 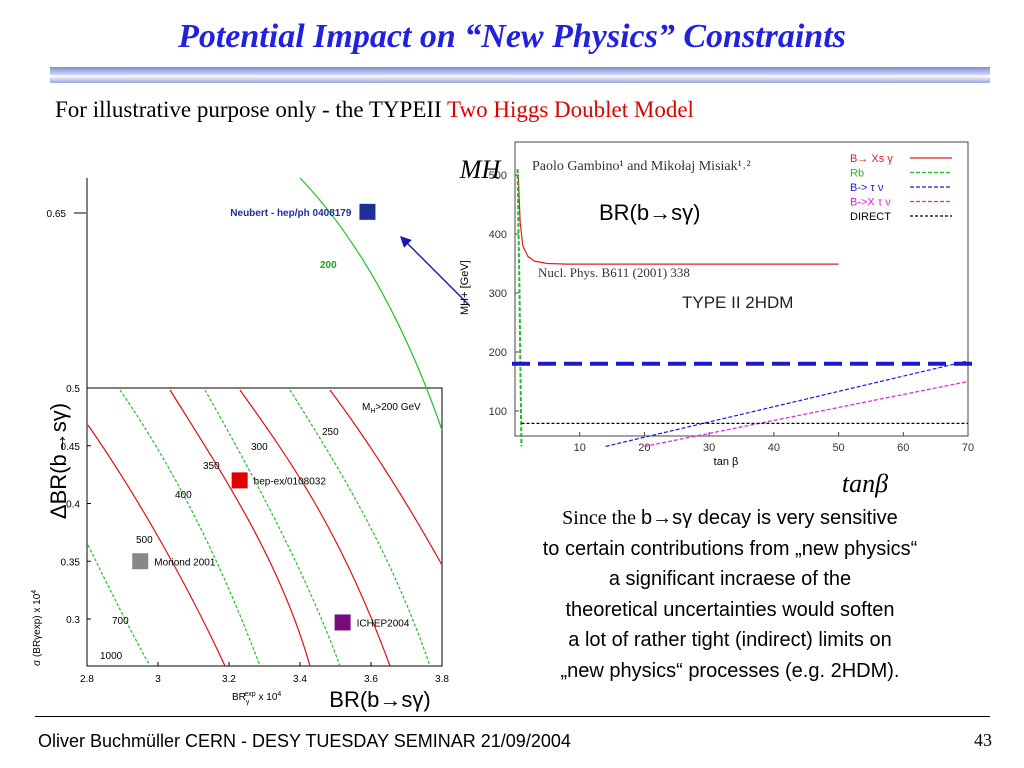 What do you see at coordinates (498, 235) in the screenshot?
I see `y-tick-label: 400` at bounding box center [498, 235].